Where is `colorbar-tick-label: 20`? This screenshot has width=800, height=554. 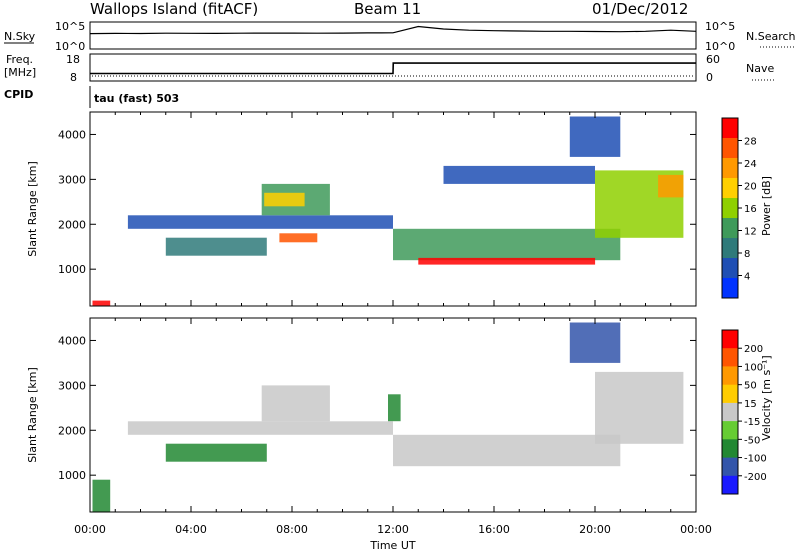
colorbar-tick-label: 20 is located at coordinates (750, 187).